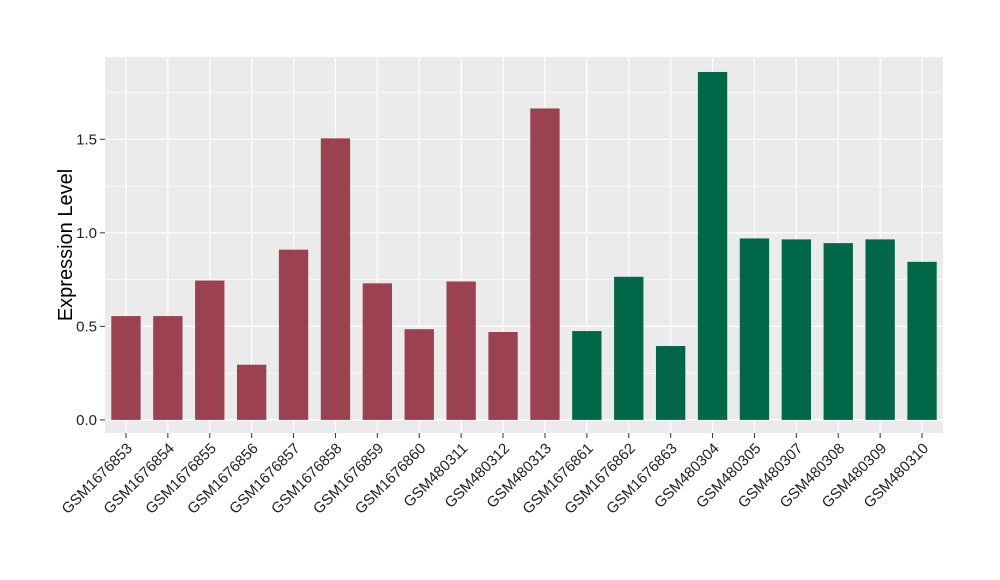 The height and width of the screenshot is (580, 1000). Describe the element at coordinates (86, 420) in the screenshot. I see `y-tick-label: 0.0` at that location.